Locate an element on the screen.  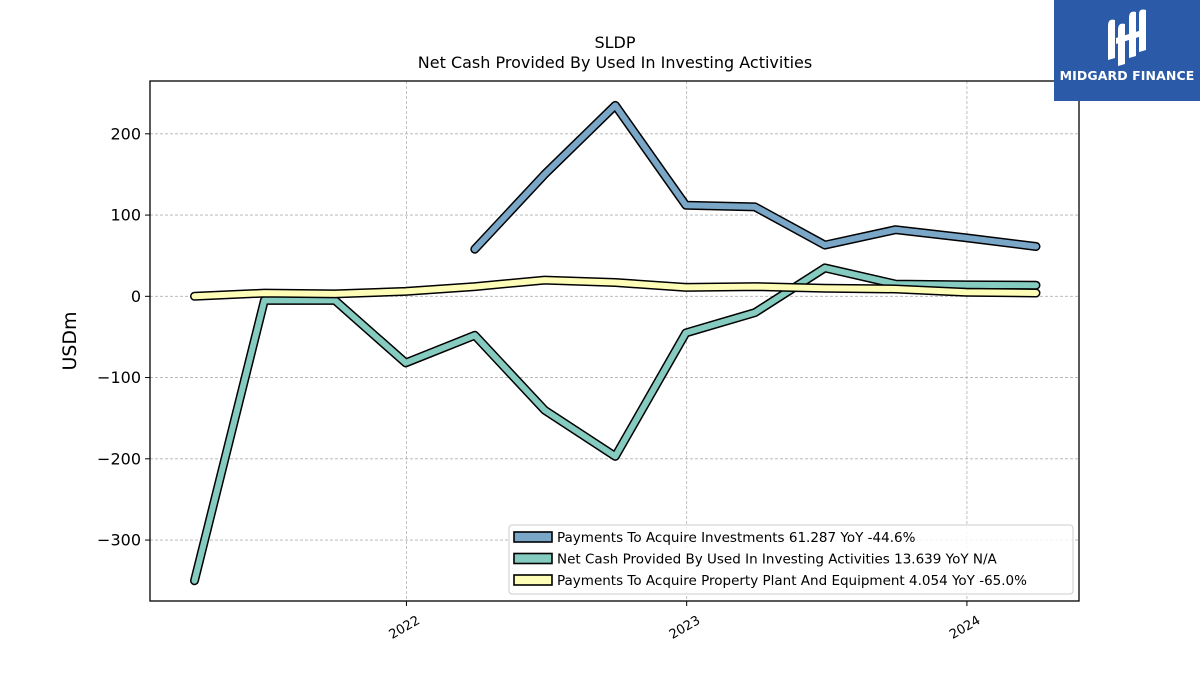
series-ppe is located at coordinates (615, 288).